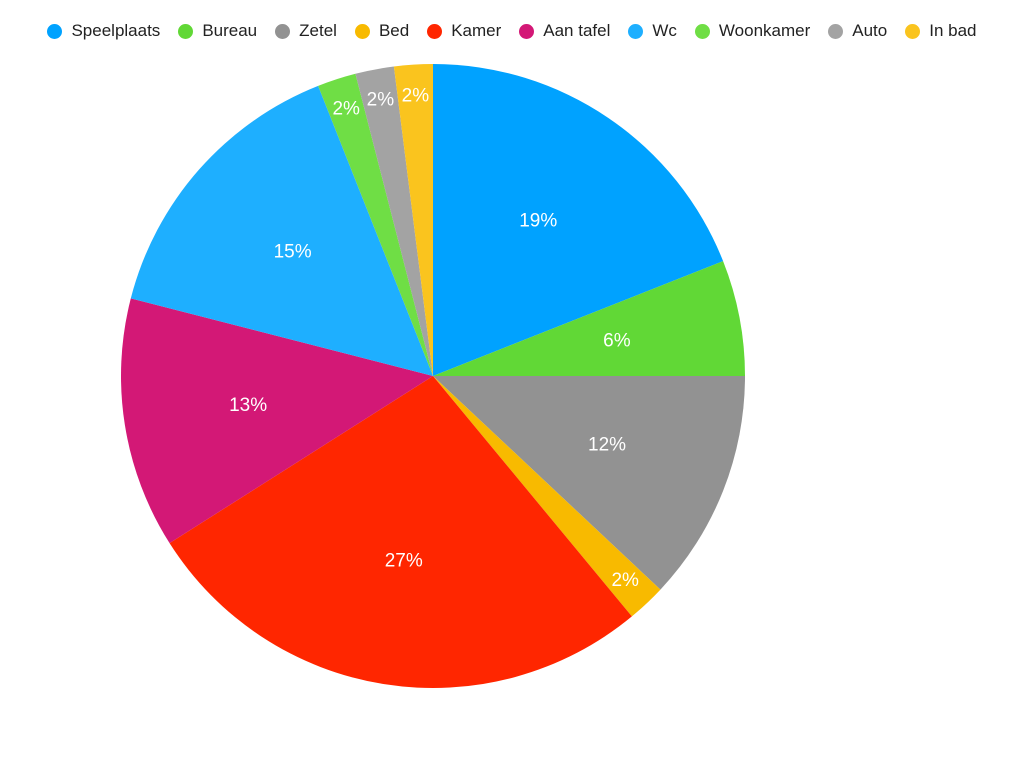  I want to click on slice-value-label: 19%, so click(538, 221).